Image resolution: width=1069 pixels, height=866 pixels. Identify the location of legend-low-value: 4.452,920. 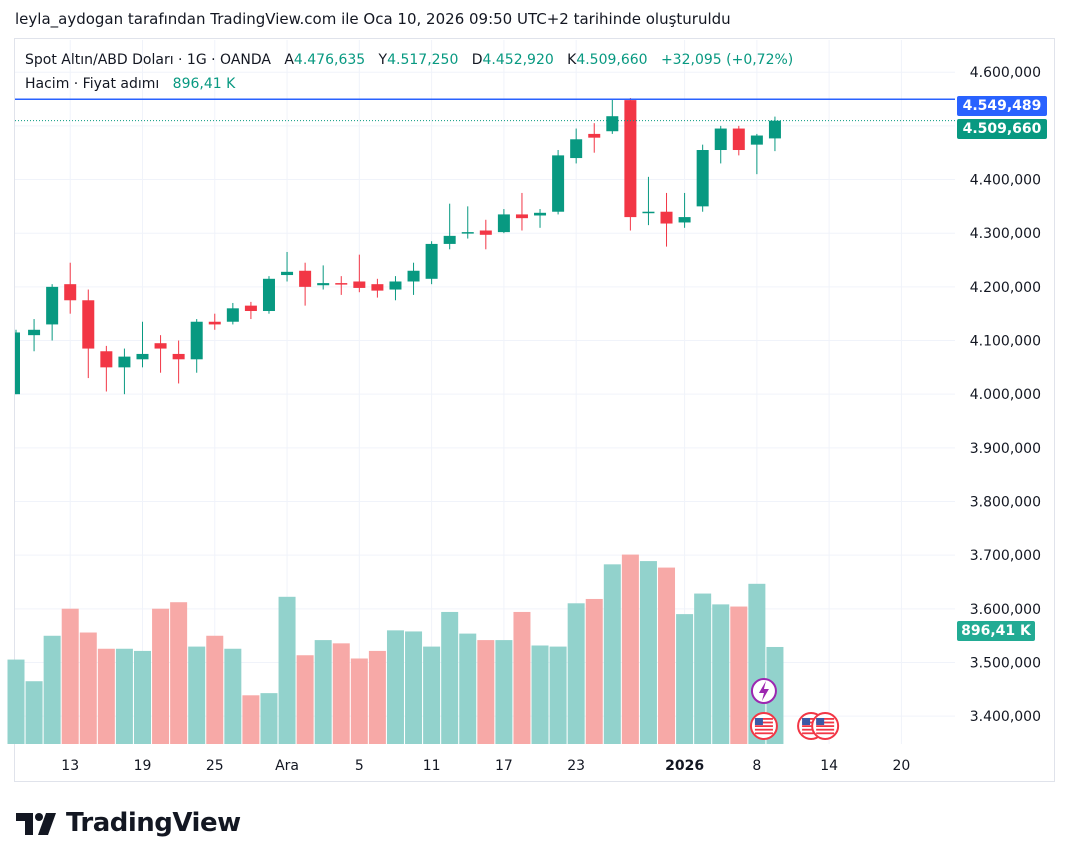
(518, 60).